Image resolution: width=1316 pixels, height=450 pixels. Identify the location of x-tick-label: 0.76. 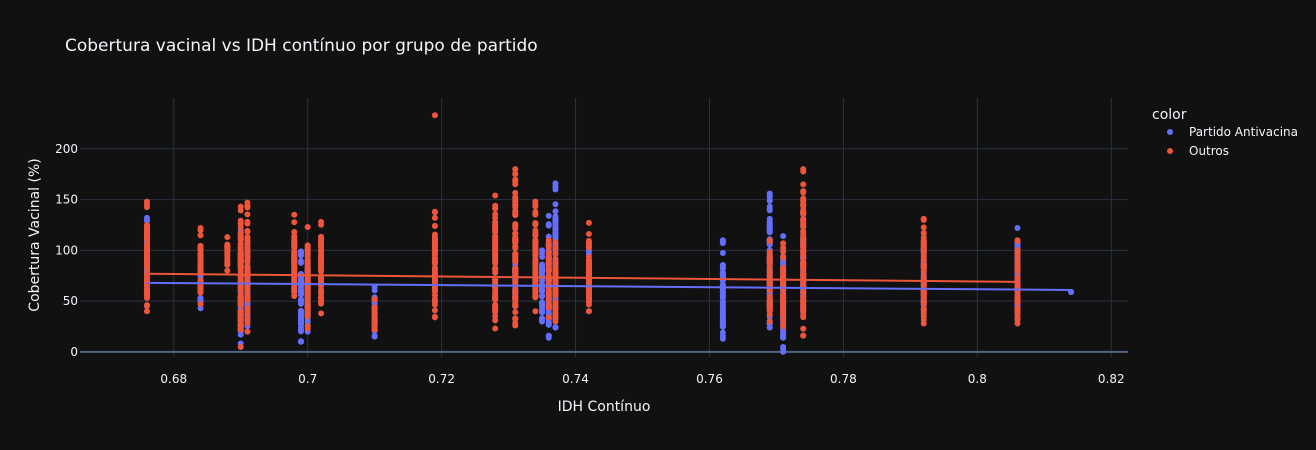
(709, 379).